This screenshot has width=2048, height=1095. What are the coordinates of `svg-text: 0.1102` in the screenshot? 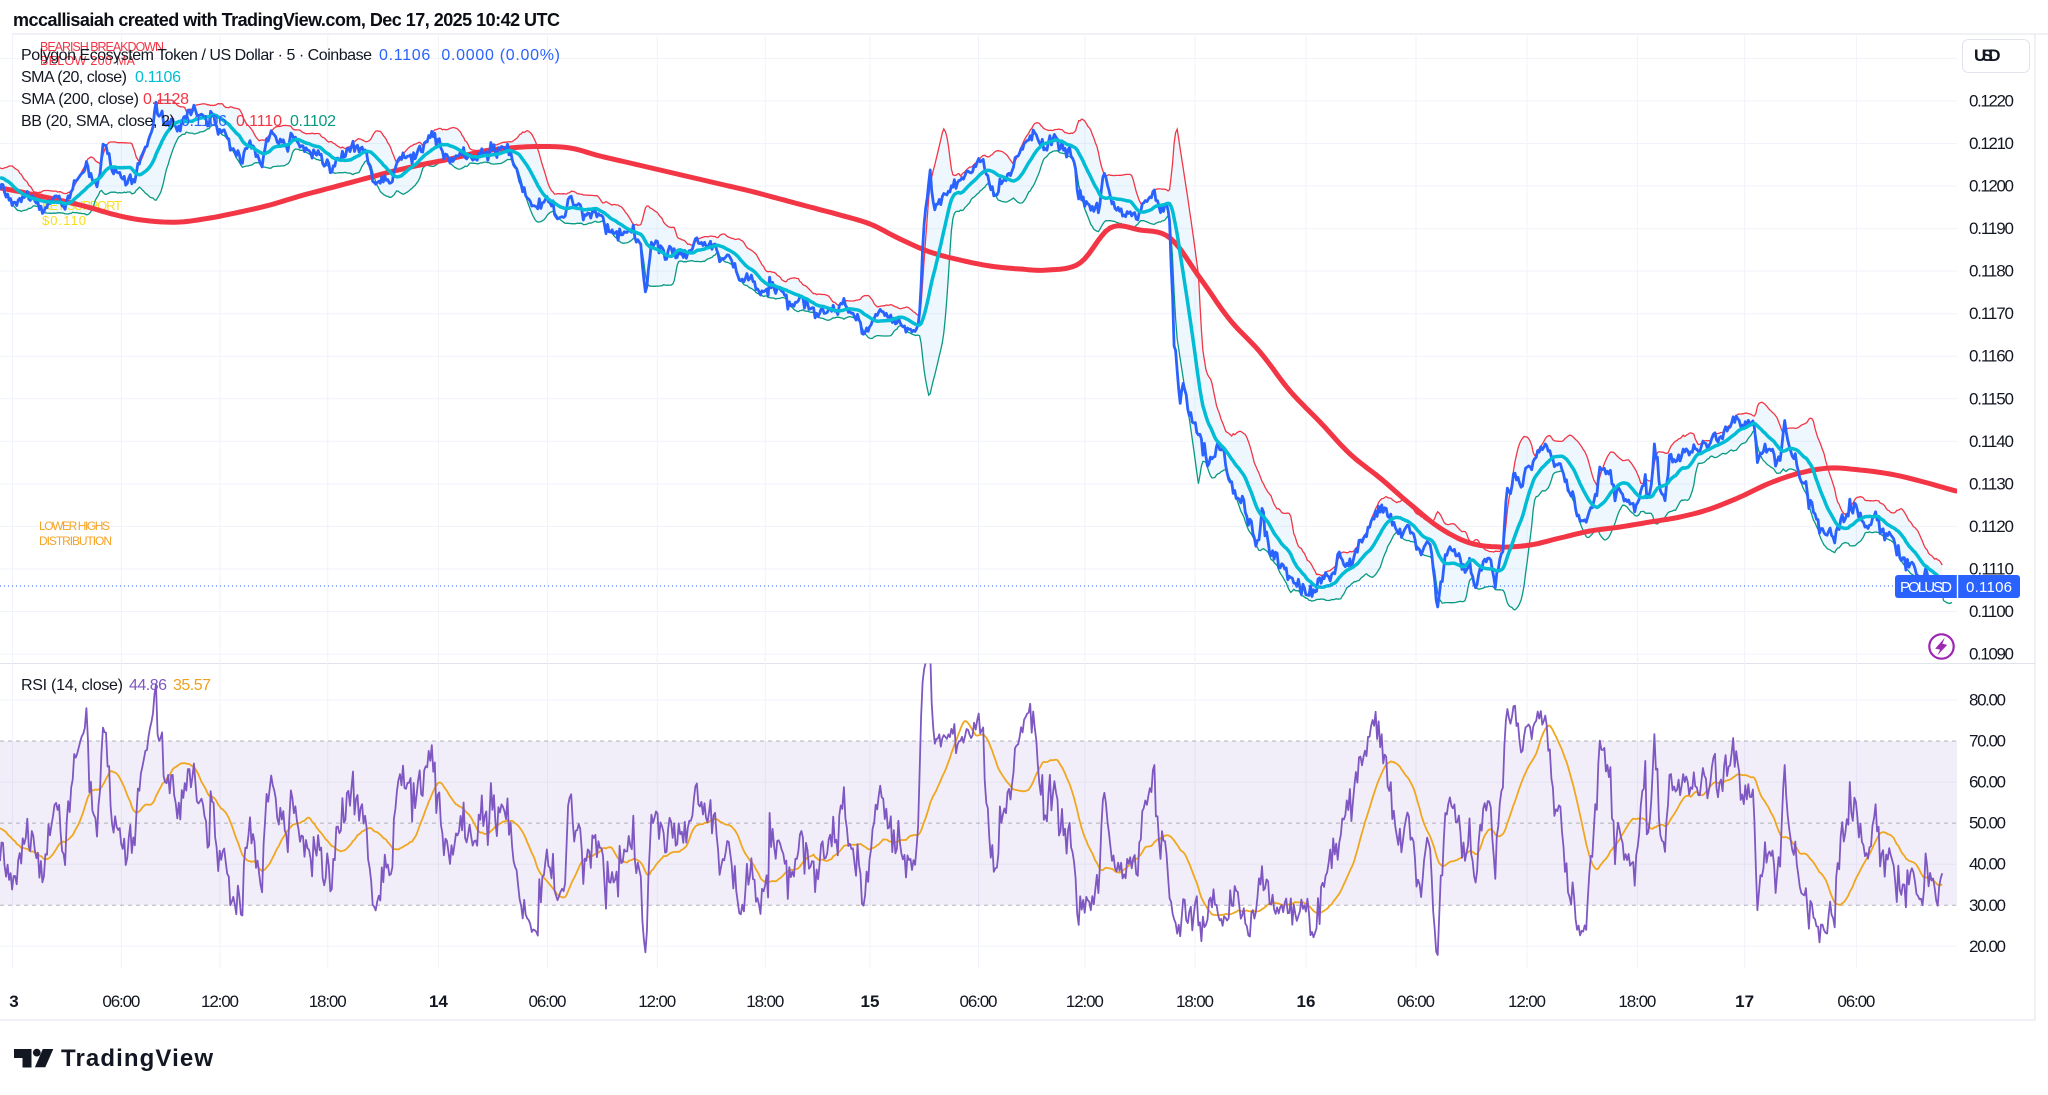 It's located at (313, 121).